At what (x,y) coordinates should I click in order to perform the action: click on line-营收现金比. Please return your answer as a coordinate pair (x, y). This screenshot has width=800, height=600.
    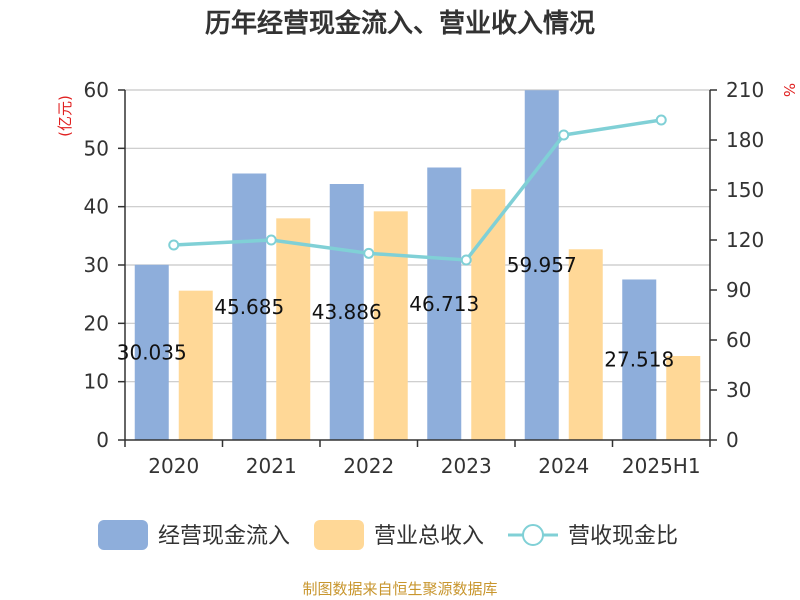
    Looking at the image, I should click on (417, 190).